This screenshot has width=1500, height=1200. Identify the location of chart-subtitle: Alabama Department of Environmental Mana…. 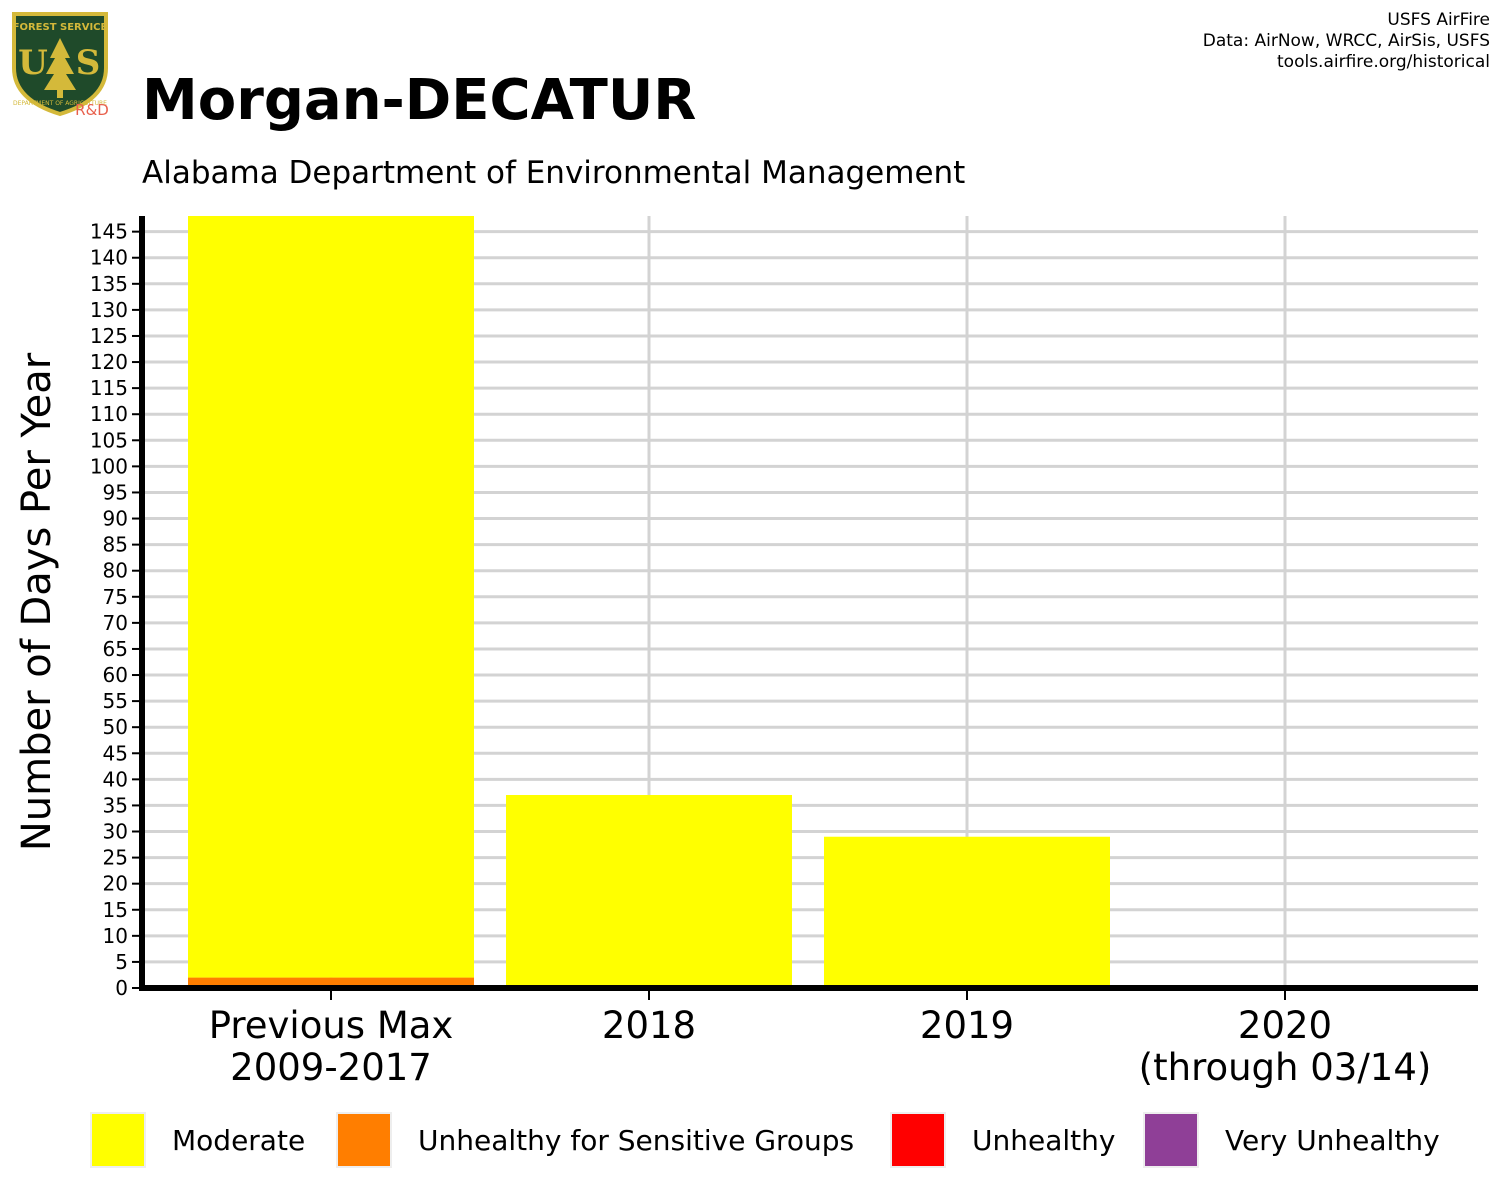
(554, 173).